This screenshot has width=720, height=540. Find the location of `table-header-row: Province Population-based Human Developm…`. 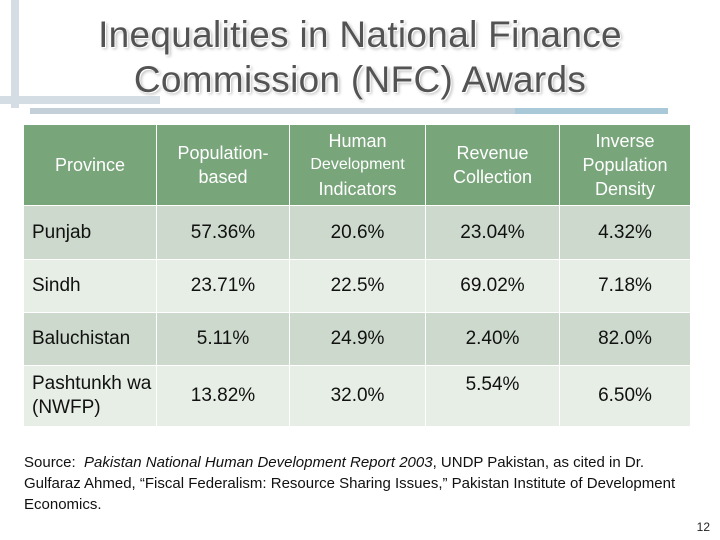

table-header-row: Province Population-based Human Developm… is located at coordinates (357, 165).